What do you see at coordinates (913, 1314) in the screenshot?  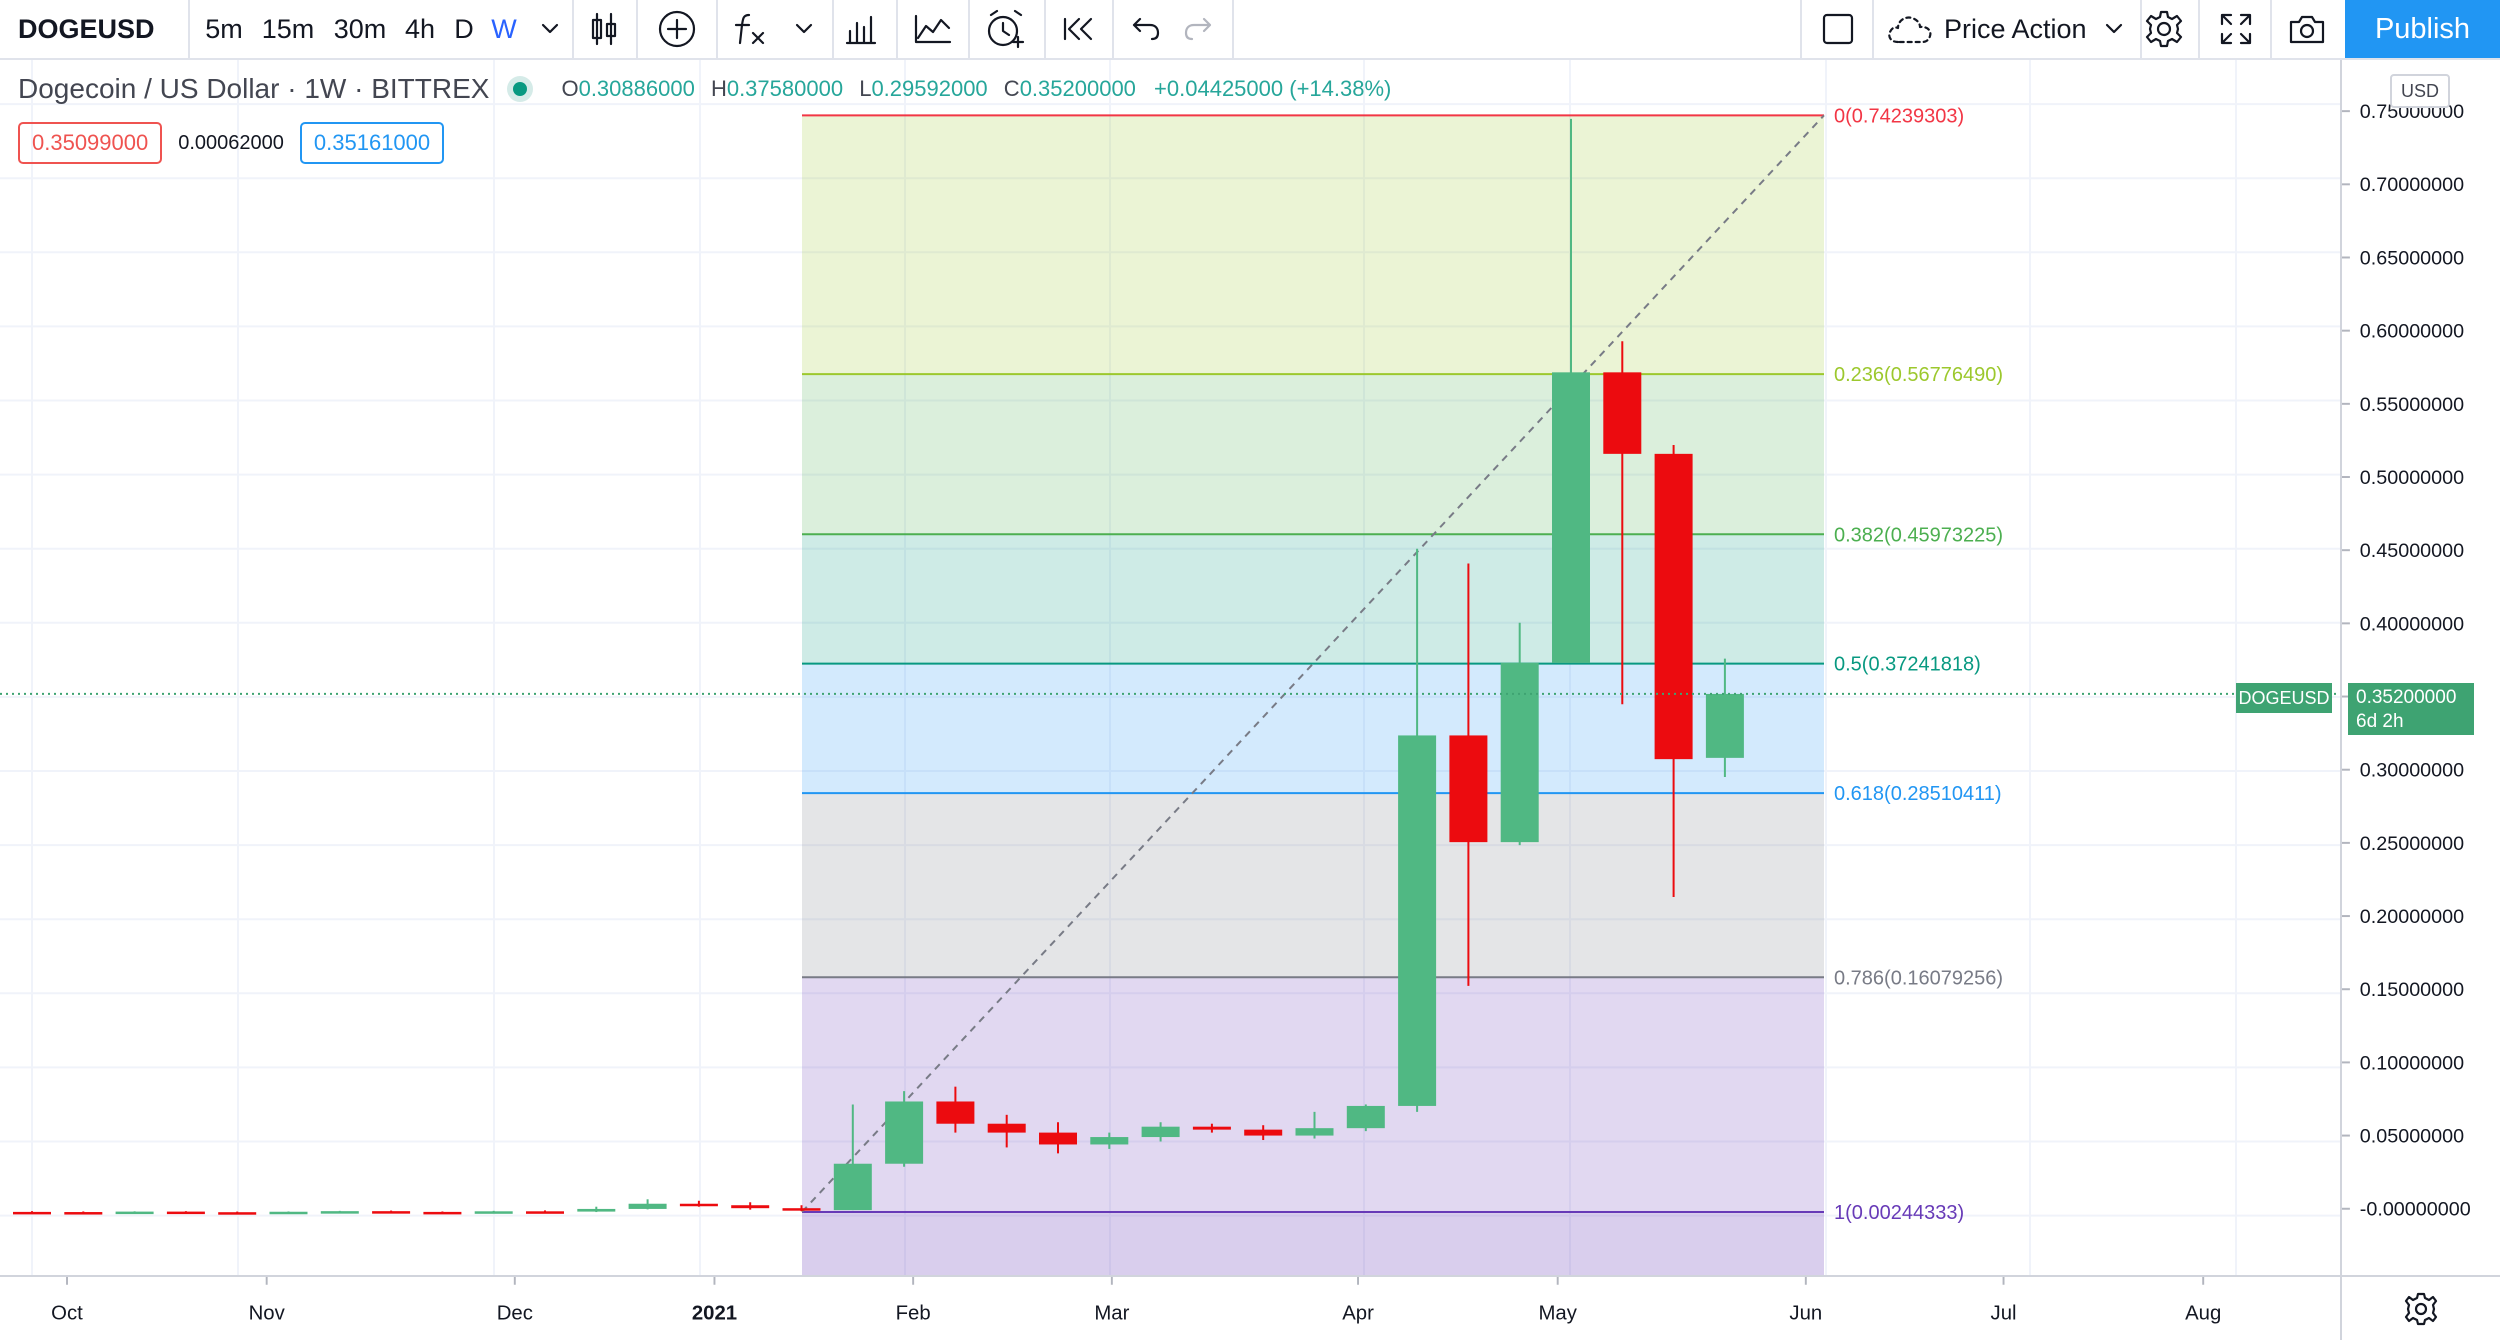 I see `time-tick-label: Feb` at bounding box center [913, 1314].